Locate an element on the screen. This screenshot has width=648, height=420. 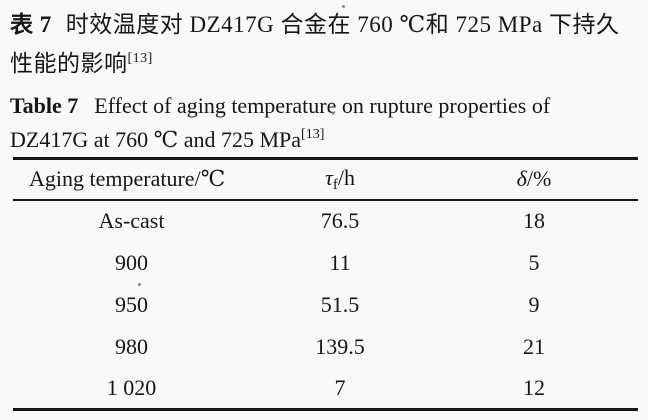
cell-rupture-life: 139.5 is located at coordinates (340, 346).